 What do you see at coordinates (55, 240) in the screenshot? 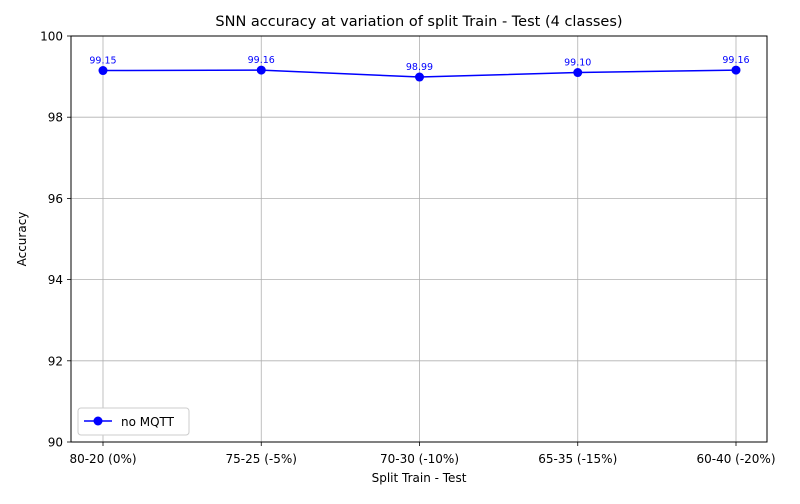
I see `y-axis-ticks: 90 92 94 96 98 100` at bounding box center [55, 240].